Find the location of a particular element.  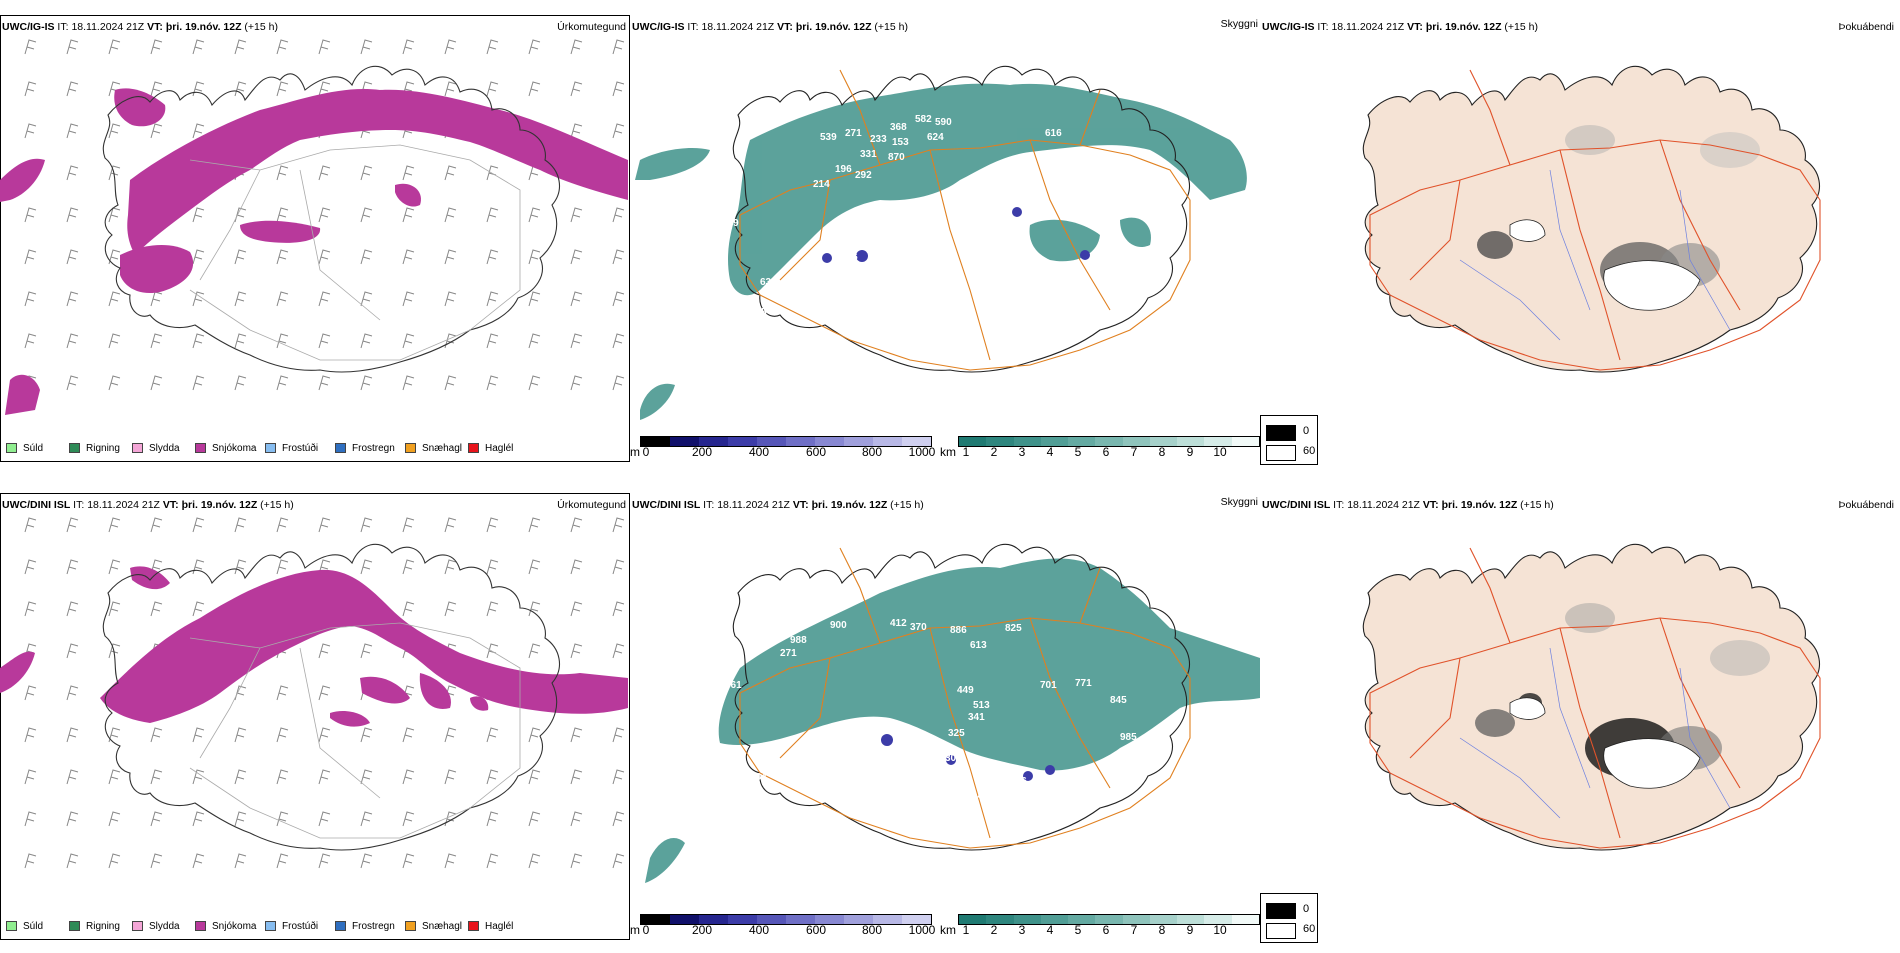

visibility-colorbar: km 1 2 3 4 5 6 7 8 9 10 is located at coordinates (1100, 450).